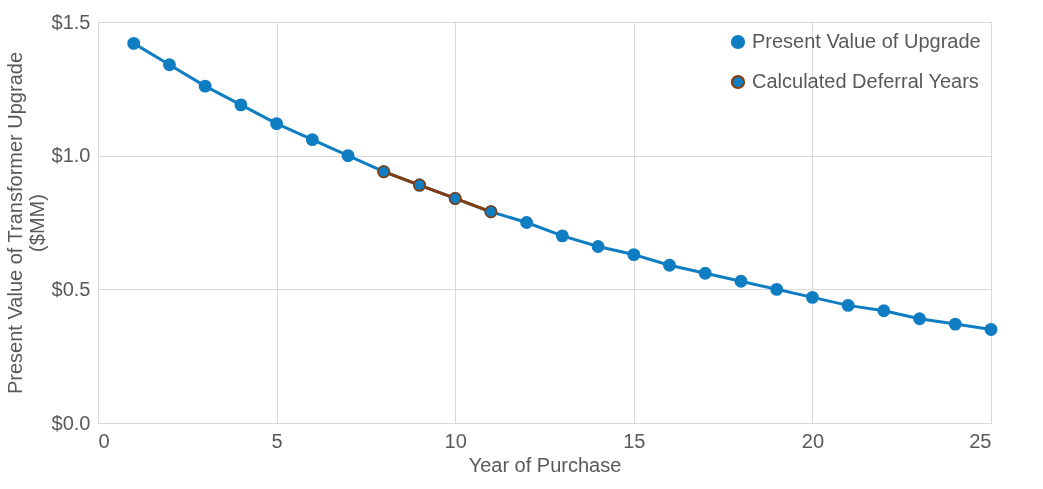 This screenshot has width=1043, height=489. What do you see at coordinates (866, 41) in the screenshot?
I see `legend-label: Present Value of Upgrade` at bounding box center [866, 41].